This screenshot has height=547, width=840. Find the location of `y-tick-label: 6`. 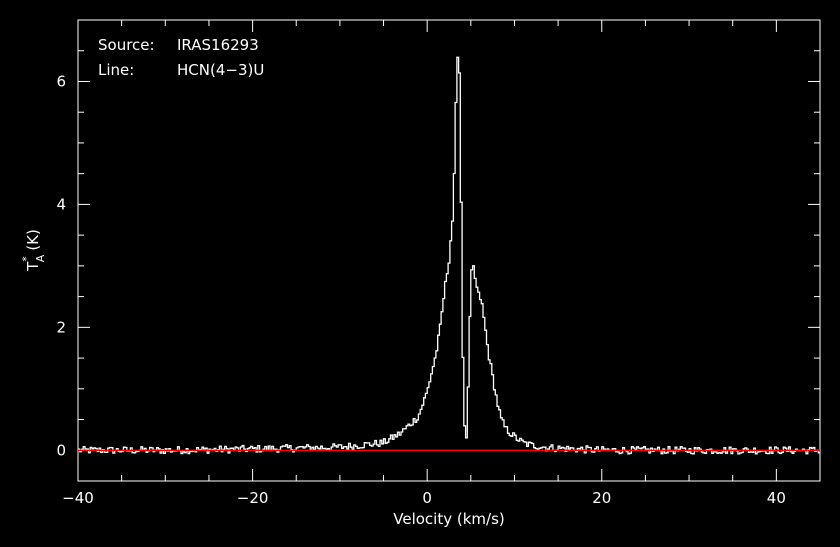

y-tick-label: 6 is located at coordinates (61, 81).